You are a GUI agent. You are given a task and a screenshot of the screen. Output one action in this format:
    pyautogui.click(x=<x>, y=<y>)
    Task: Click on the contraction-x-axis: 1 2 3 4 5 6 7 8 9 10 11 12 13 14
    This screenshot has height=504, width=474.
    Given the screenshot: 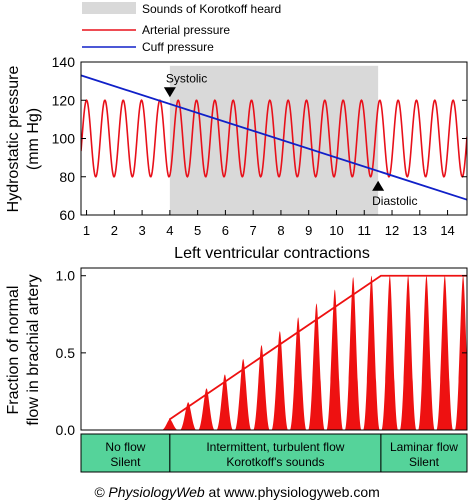 What is the action you would take?
    pyautogui.click(x=269, y=224)
    